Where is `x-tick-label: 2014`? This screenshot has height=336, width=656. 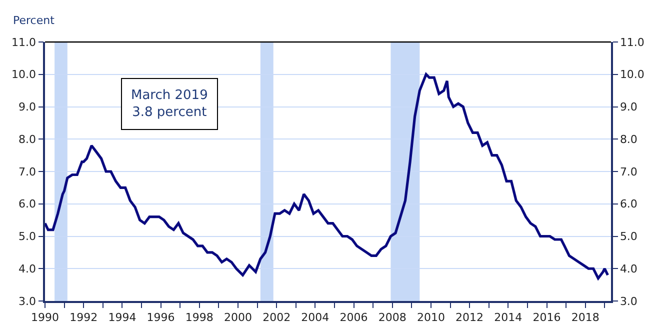
x-tick-label: 2014 is located at coordinates (508, 317).